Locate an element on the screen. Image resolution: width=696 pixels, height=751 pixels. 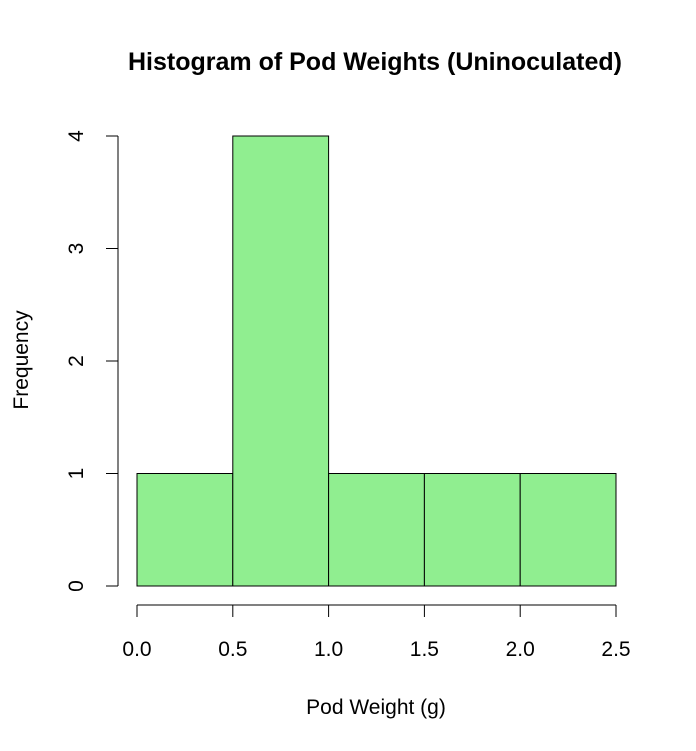
x-tick-label: 2.0 is located at coordinates (520, 649).